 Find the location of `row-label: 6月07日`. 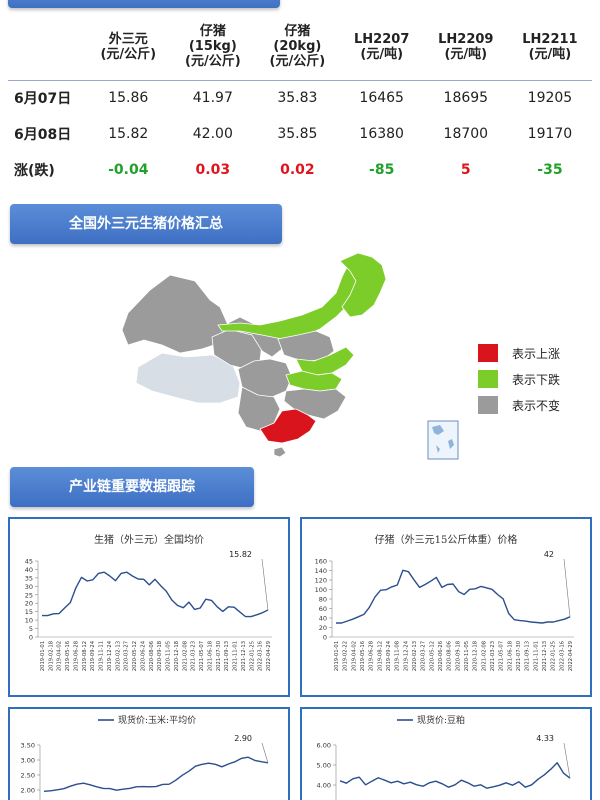

row-label: 6月07日 is located at coordinates (47, 97).